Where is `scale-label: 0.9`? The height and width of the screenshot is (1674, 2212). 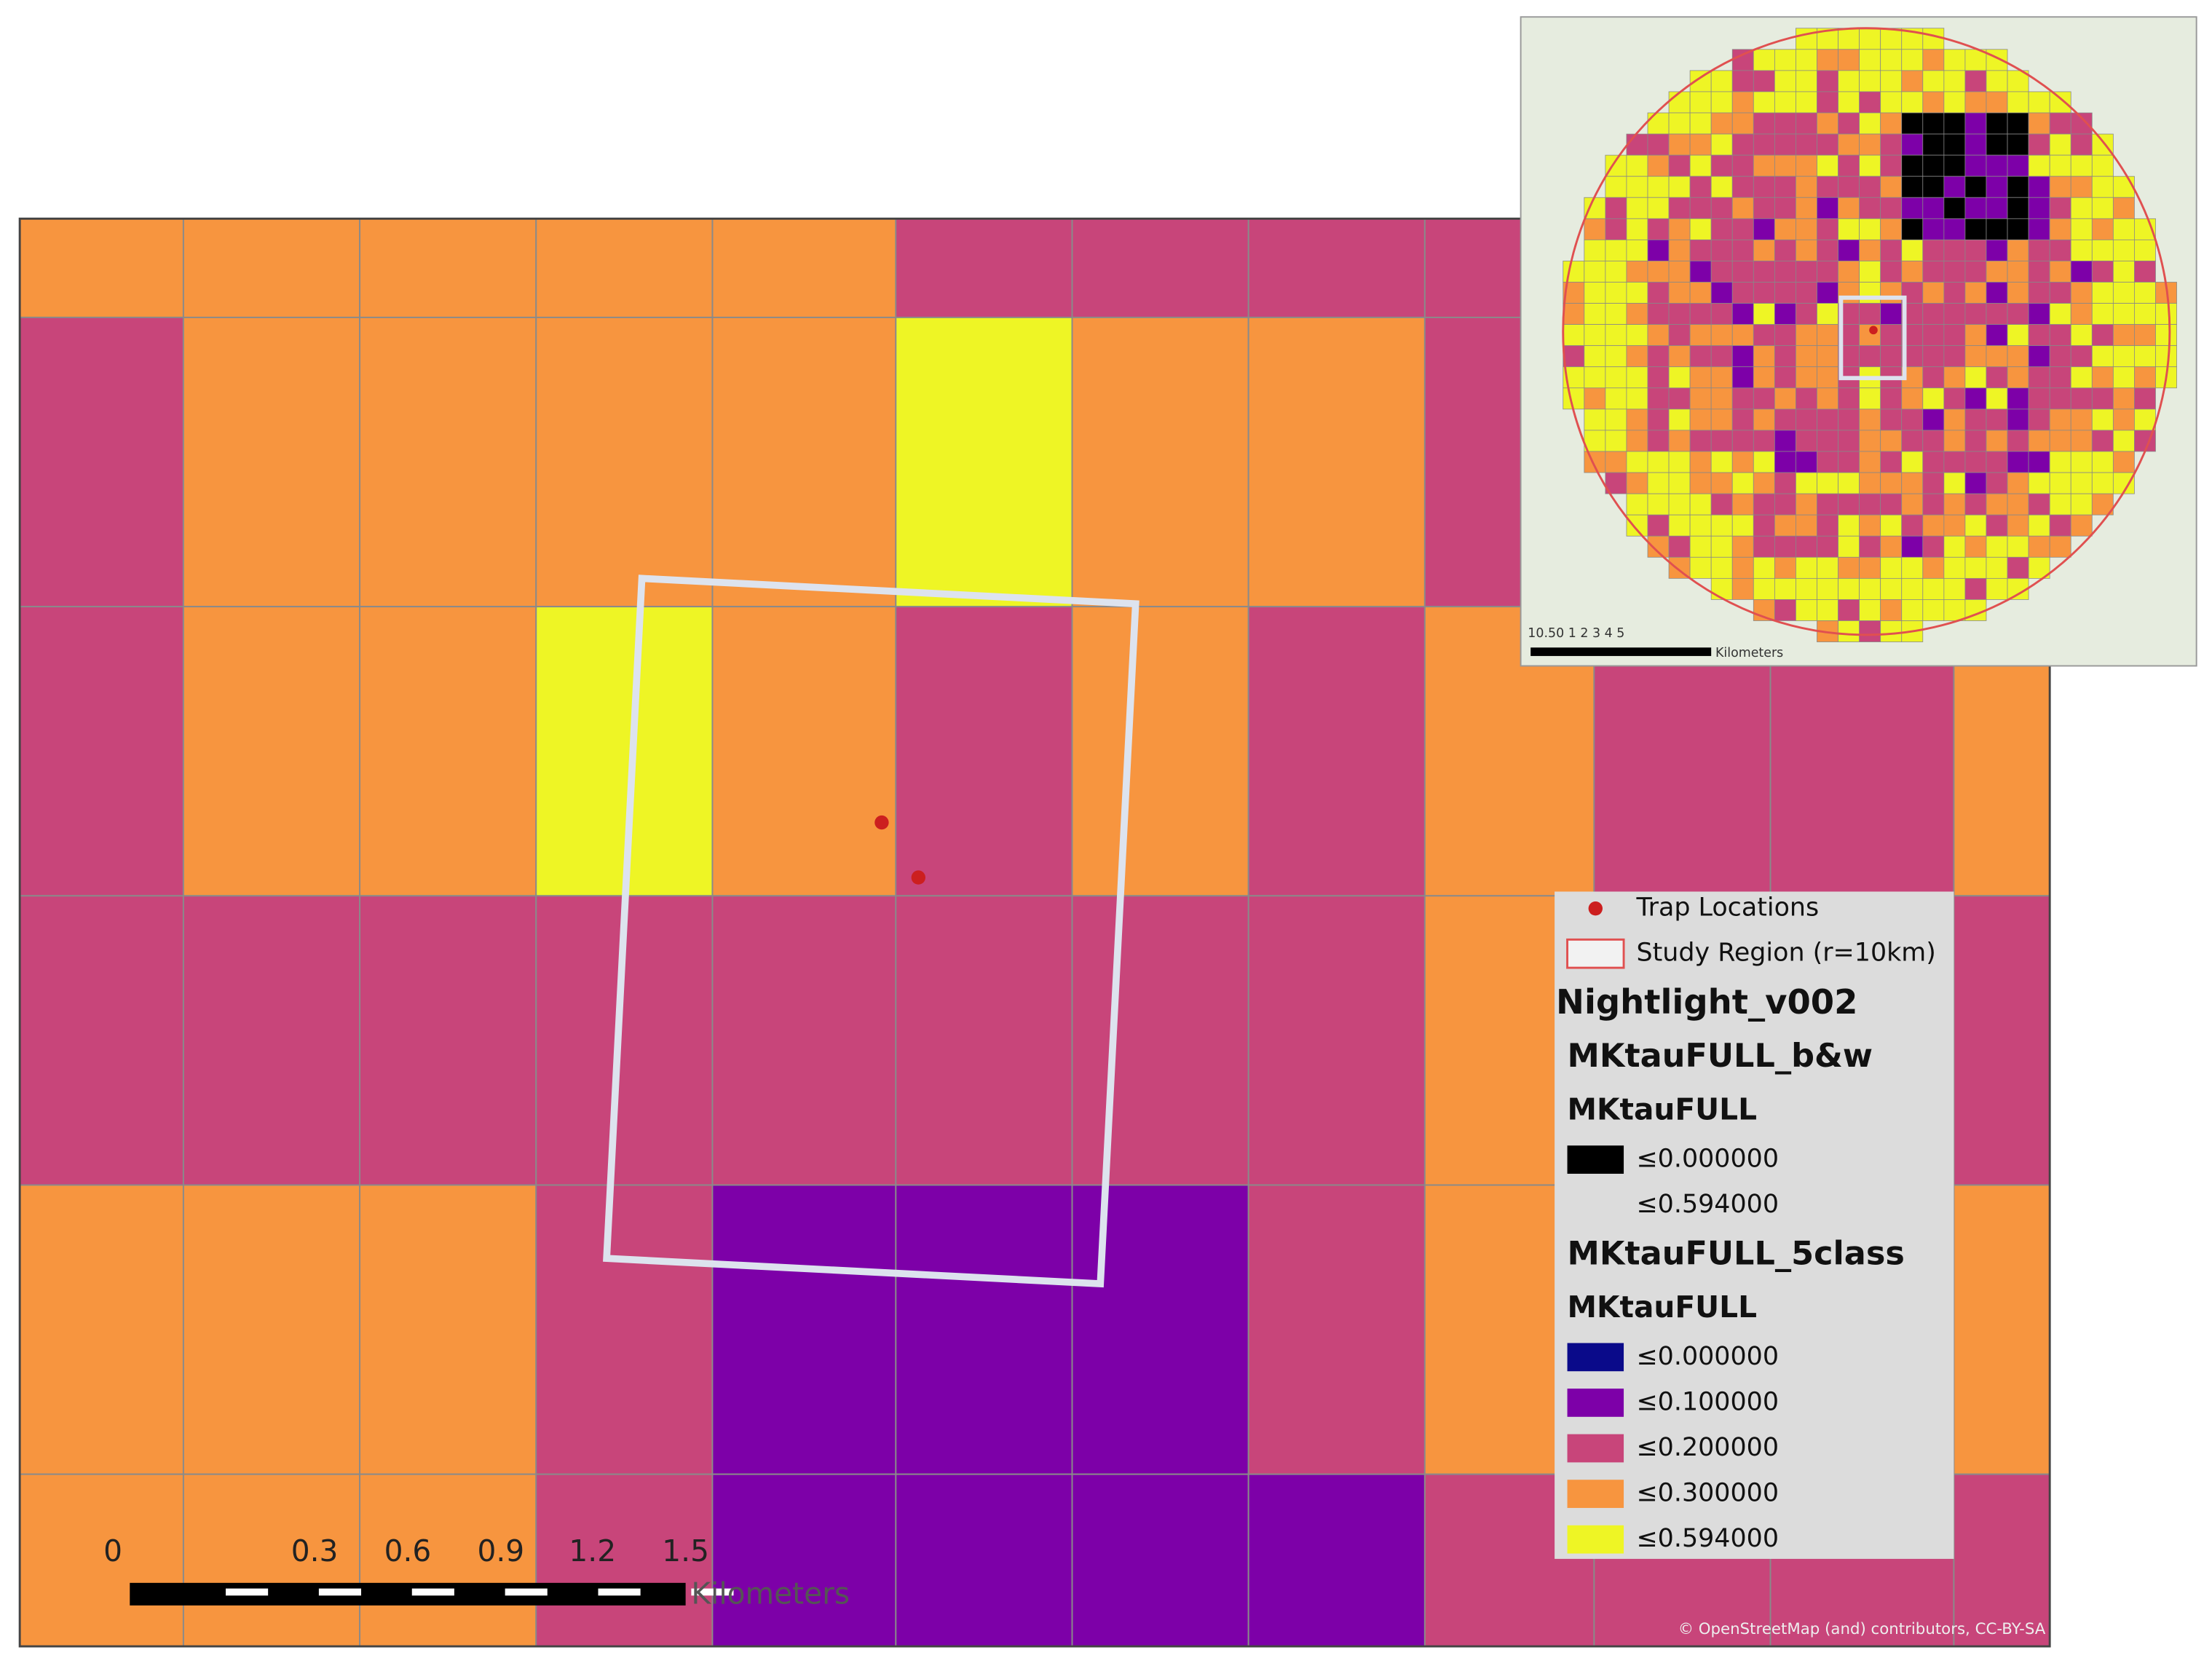 scale-label: 0.9 is located at coordinates (500, 1550).